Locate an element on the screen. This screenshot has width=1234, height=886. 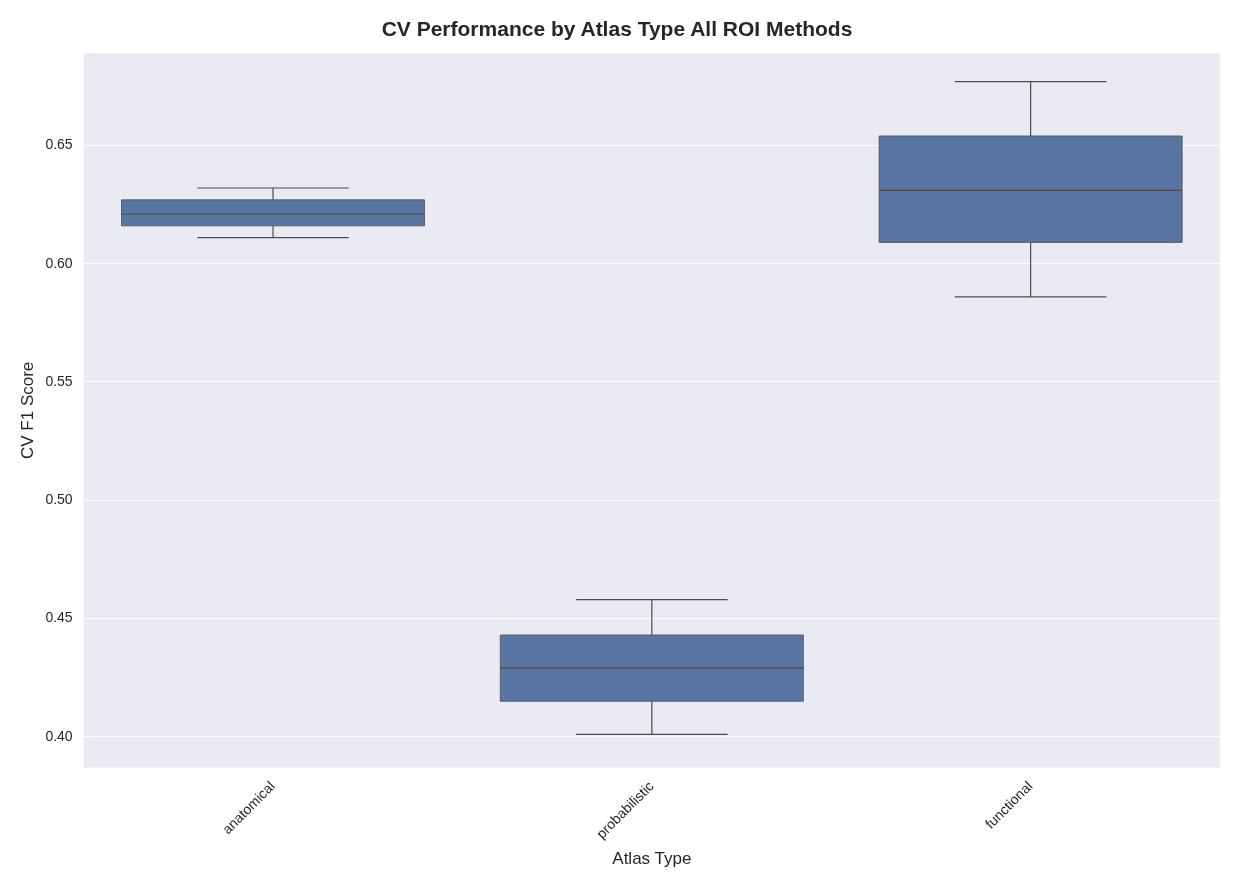
y-axis-title: CV F1 Score is located at coordinates (27, 410).